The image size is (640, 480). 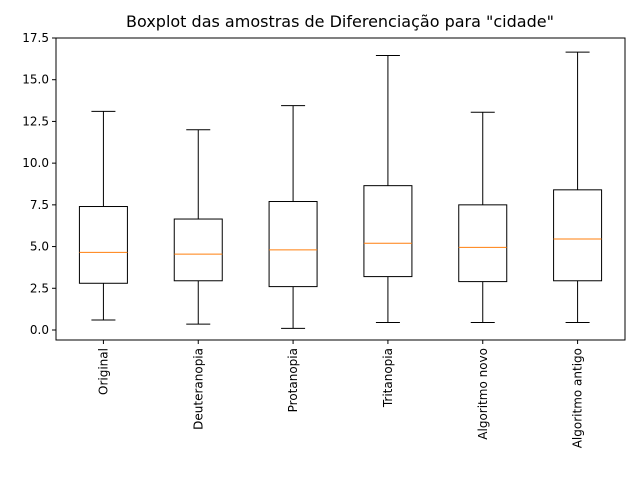 I want to click on x-tick-label: Original, so click(x=103, y=371).